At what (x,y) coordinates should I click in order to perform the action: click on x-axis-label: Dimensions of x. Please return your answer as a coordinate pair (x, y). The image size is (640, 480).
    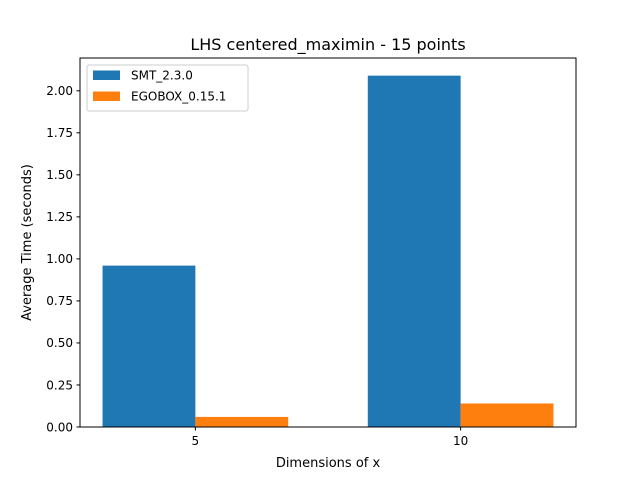
    Looking at the image, I should click on (328, 463).